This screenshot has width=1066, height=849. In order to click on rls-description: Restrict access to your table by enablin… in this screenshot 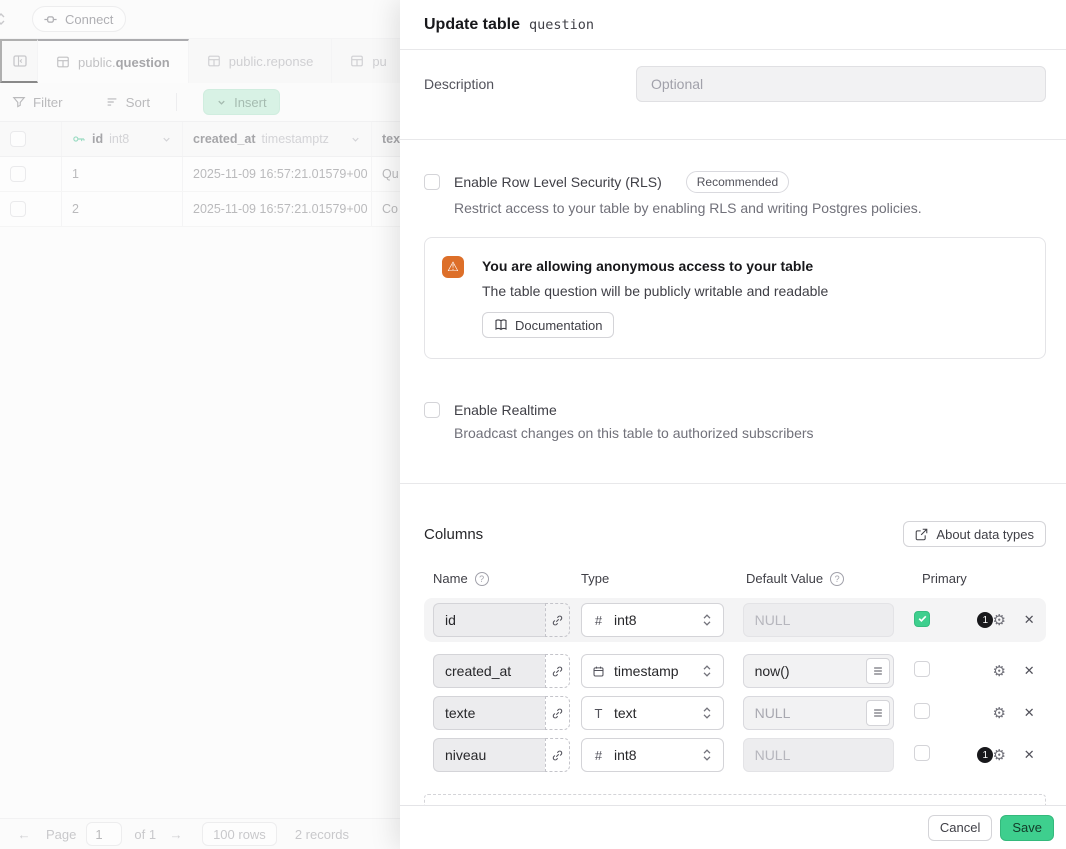, I will do `click(688, 208)`.